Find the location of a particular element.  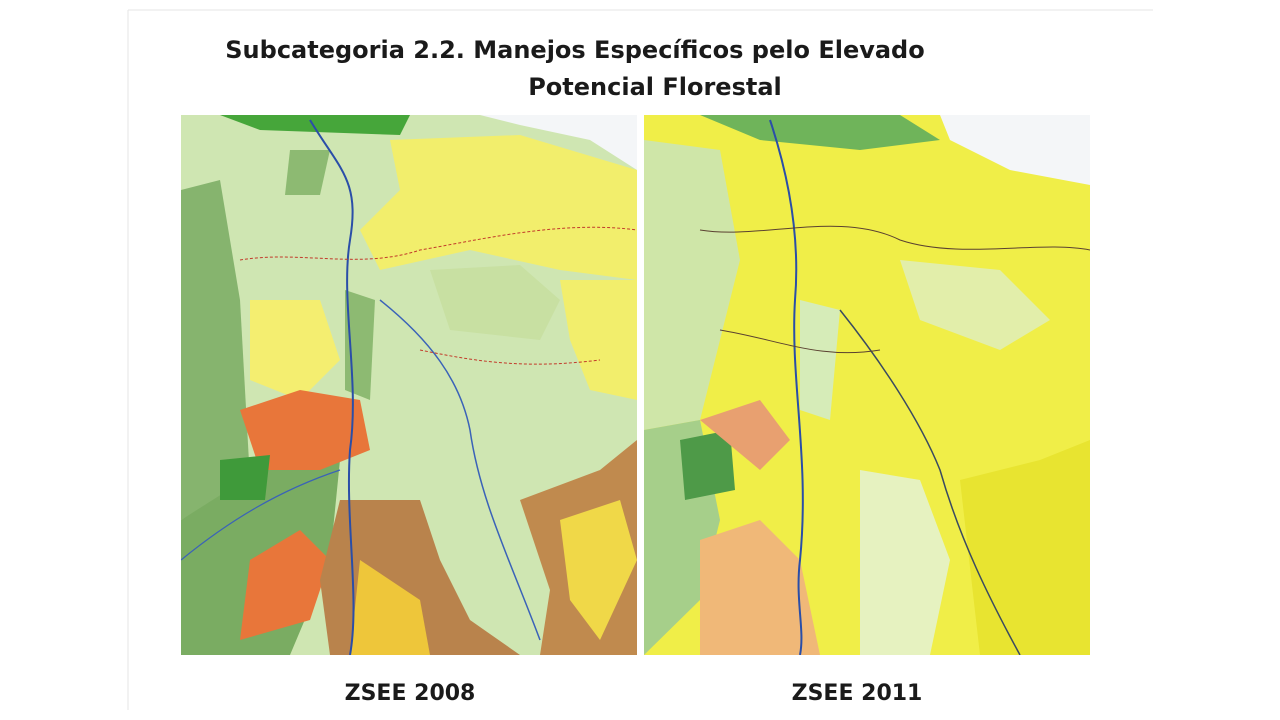

map-caption: ZSEE 2011 is located at coordinates (857, 693).